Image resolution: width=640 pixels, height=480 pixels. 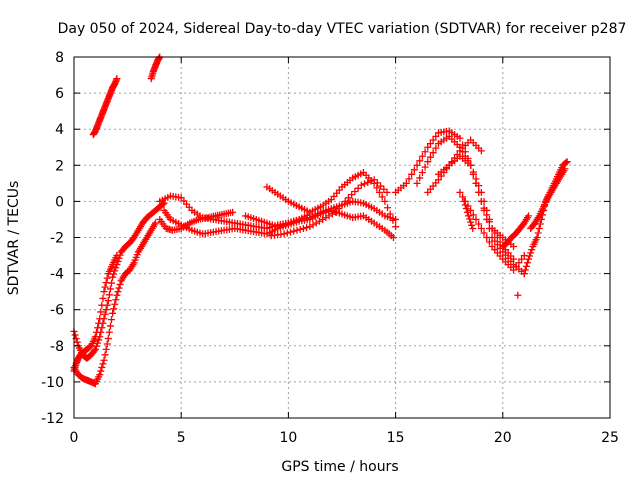 I want to click on y-tick-label: 4, so click(x=59, y=130).